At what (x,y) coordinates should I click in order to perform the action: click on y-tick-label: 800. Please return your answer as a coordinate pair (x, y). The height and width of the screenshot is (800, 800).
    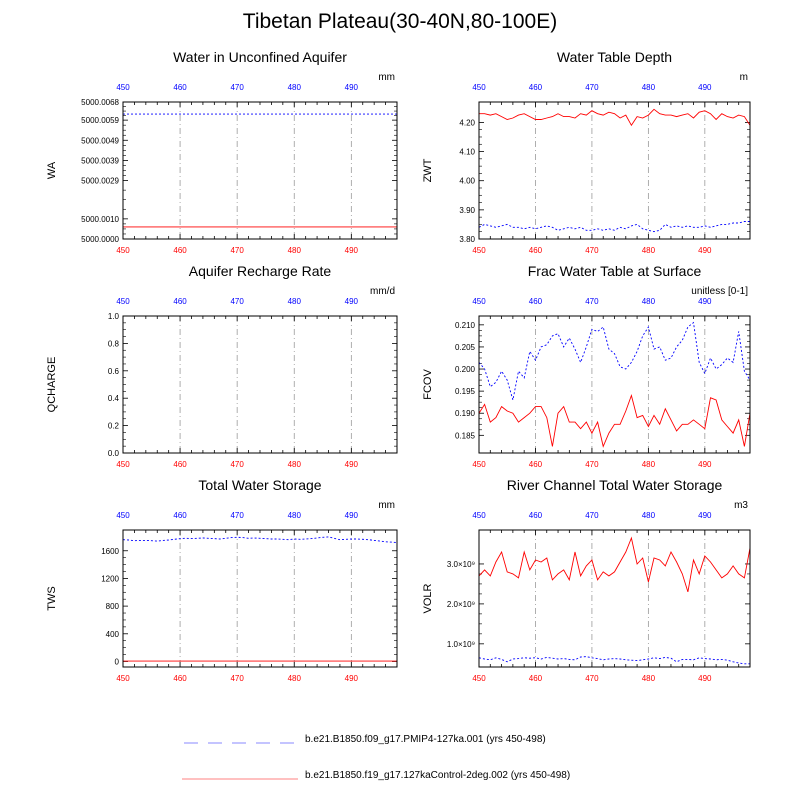
    Looking at the image, I should click on (113, 606).